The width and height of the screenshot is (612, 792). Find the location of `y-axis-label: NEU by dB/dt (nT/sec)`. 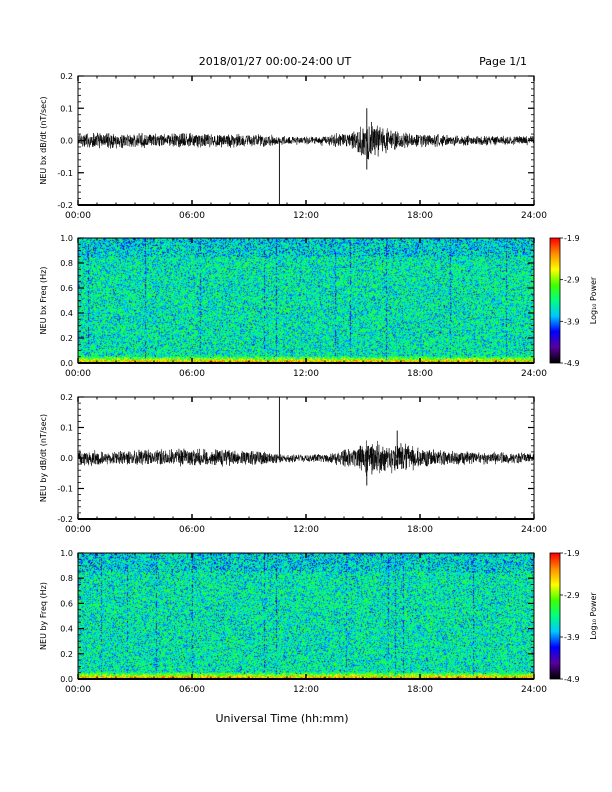

y-axis-label: NEU by dB/dt (nT/sec) is located at coordinates (43, 458).